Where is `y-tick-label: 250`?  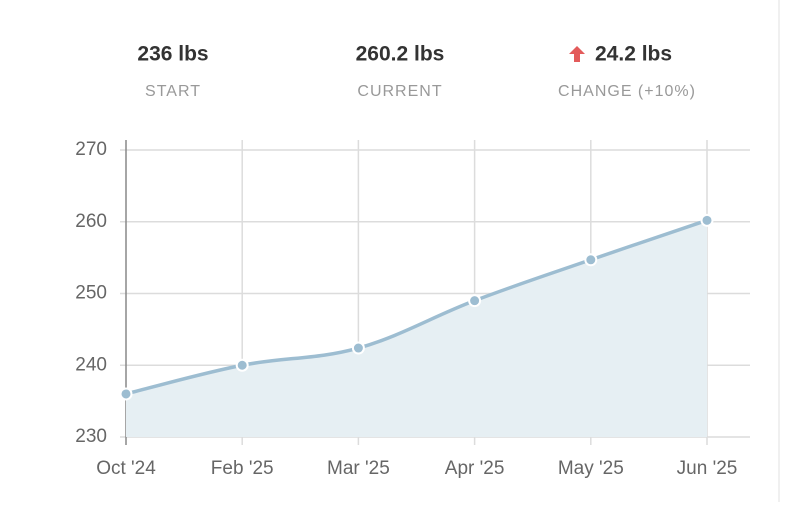 y-tick-label: 250 is located at coordinates (91, 293).